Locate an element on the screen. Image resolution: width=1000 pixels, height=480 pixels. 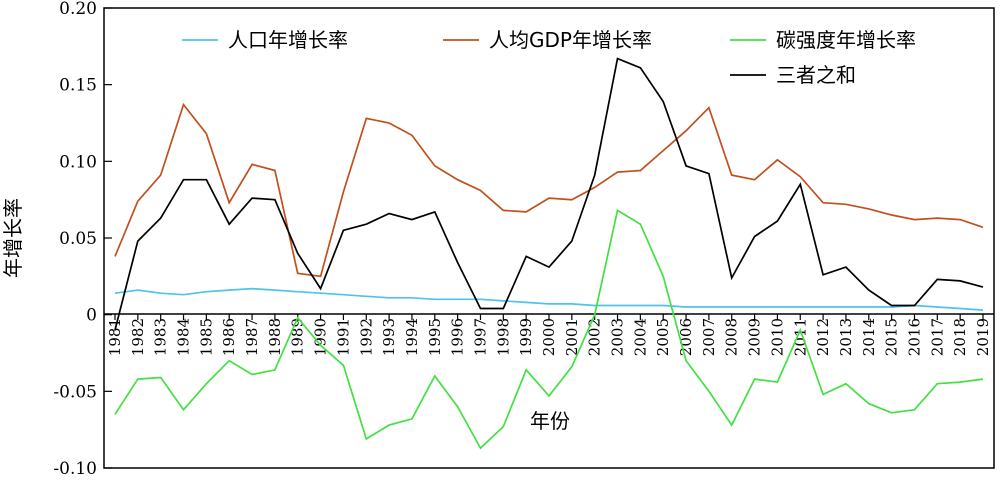
x-tick-label: 2019 is located at coordinates (983, 337).